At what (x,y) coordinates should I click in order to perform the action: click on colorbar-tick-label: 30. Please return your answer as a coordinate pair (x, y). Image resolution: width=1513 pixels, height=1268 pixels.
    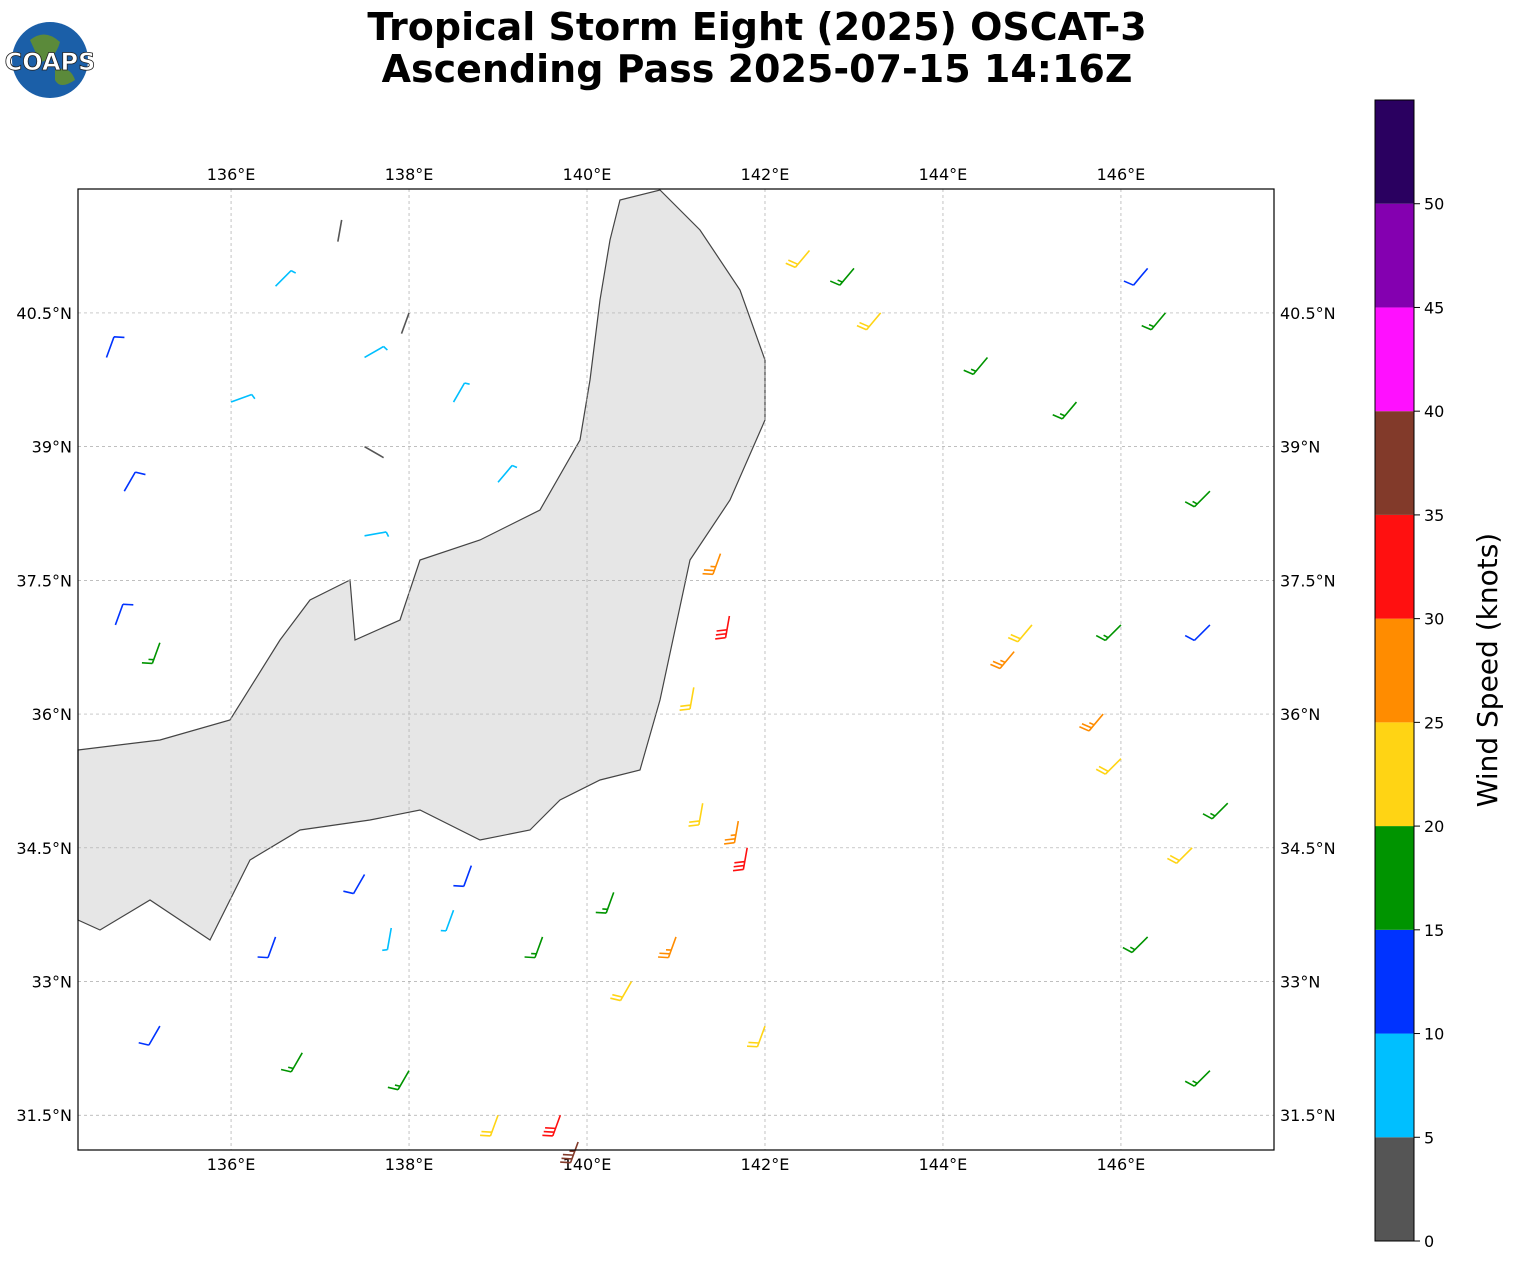
    Looking at the image, I should click on (1434, 619).